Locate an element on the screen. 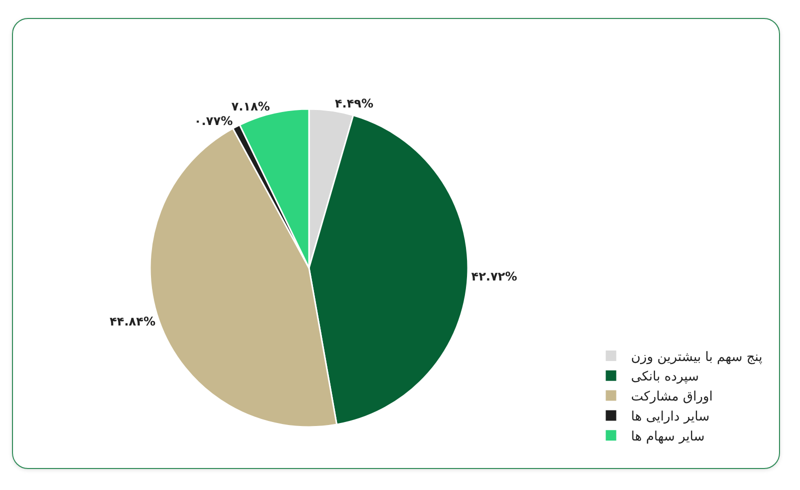  data-label: ۷.۱۸% is located at coordinates (250, 106).